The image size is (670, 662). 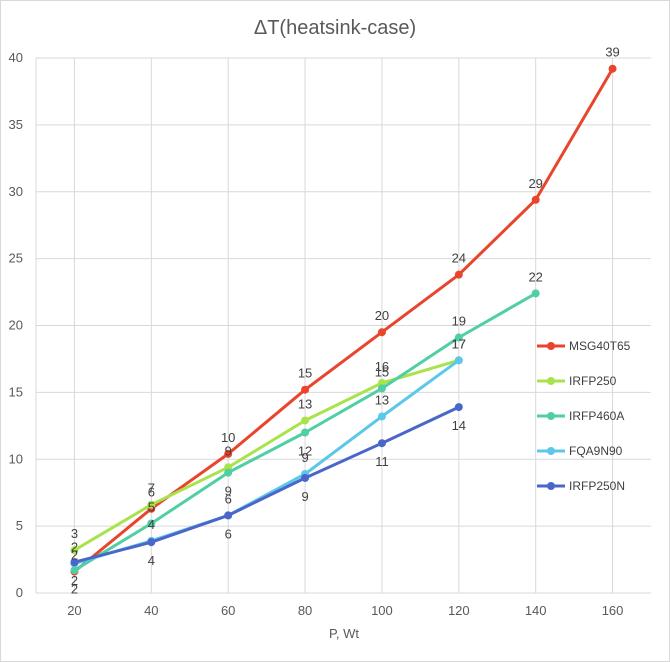 I want to click on y-tick-label: 25, so click(x=16, y=258).